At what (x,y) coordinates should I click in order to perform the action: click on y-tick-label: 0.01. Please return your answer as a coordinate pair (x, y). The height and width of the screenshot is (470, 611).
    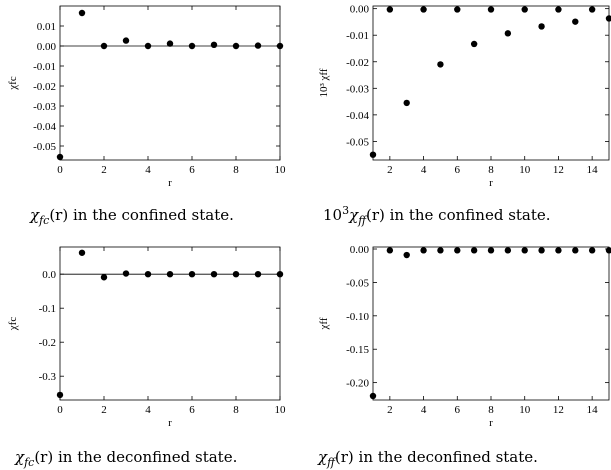
    Looking at the image, I should click on (46, 27).